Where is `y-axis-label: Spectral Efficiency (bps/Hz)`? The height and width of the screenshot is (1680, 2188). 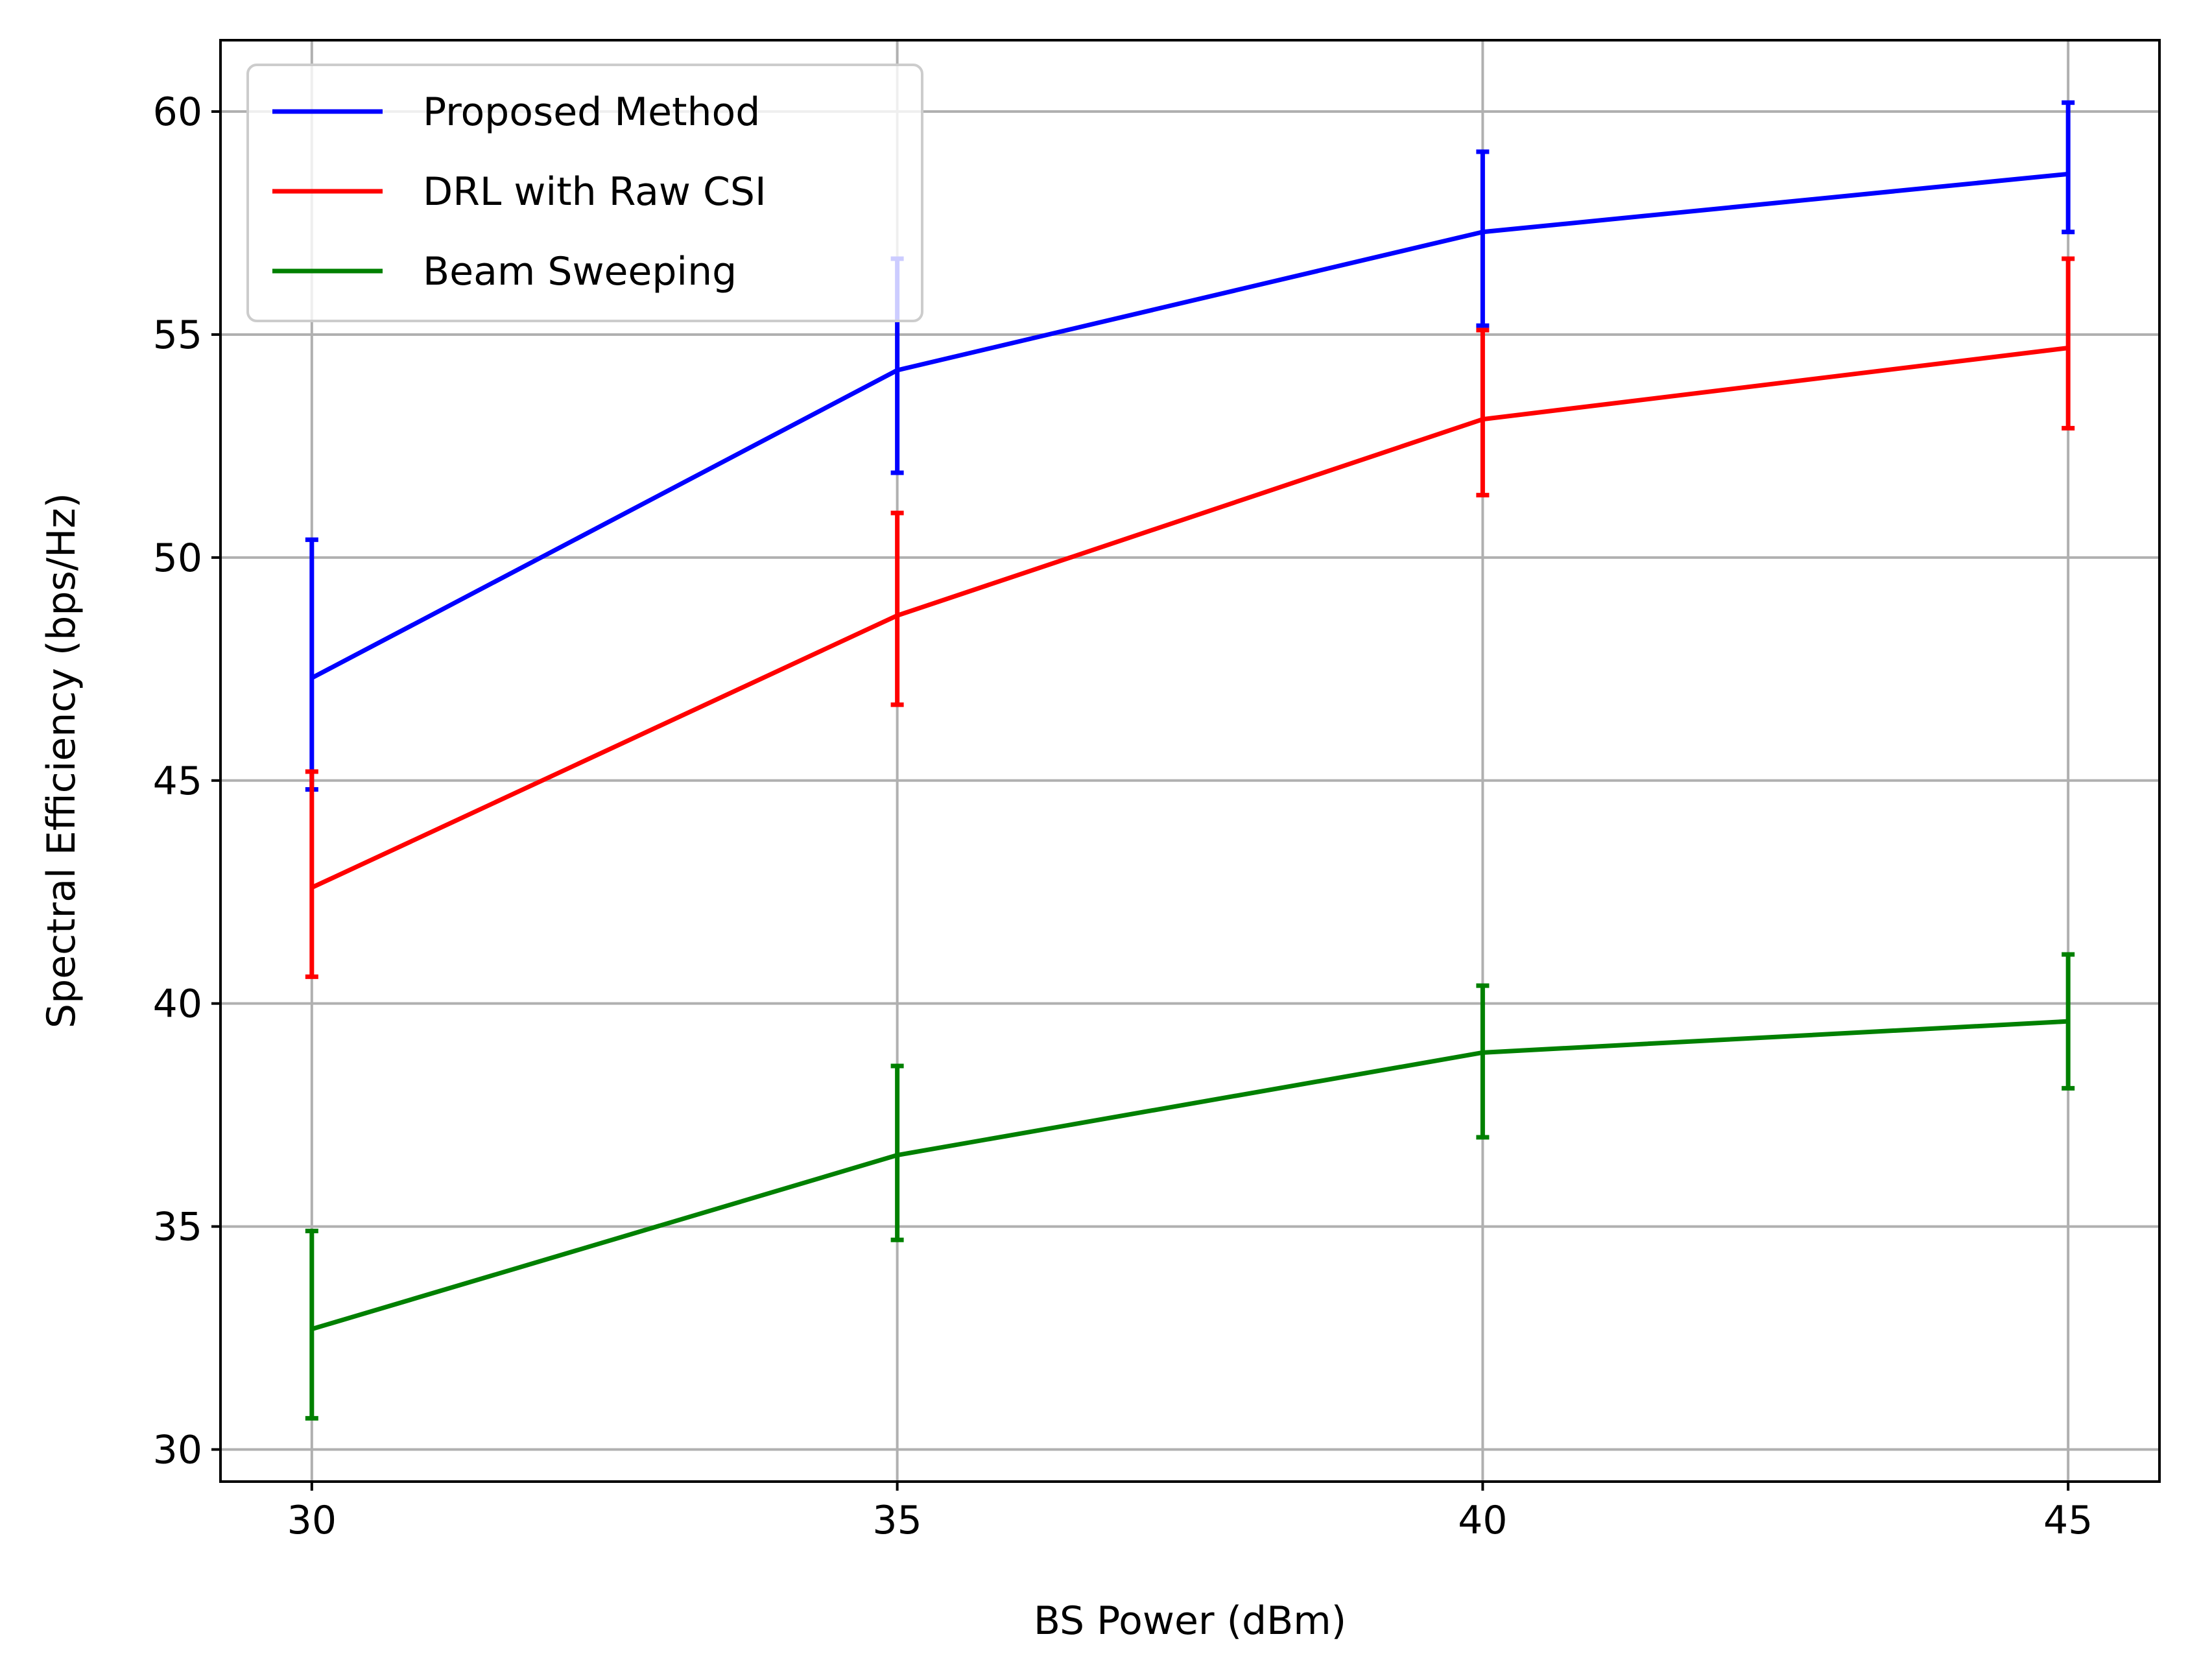 y-axis-label: Spectral Efficiency (bps/Hz) is located at coordinates (61, 760).